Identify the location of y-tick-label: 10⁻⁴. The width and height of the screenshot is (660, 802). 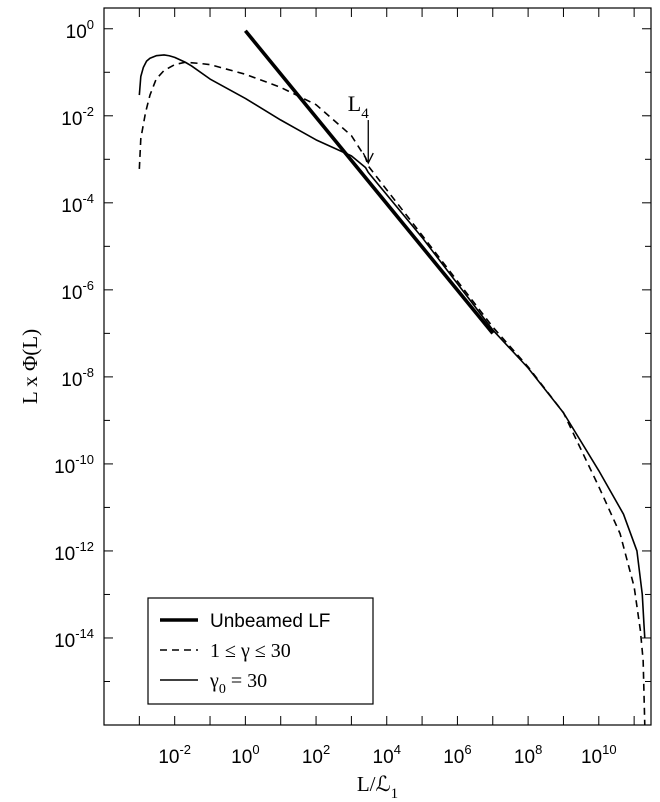
(77, 204).